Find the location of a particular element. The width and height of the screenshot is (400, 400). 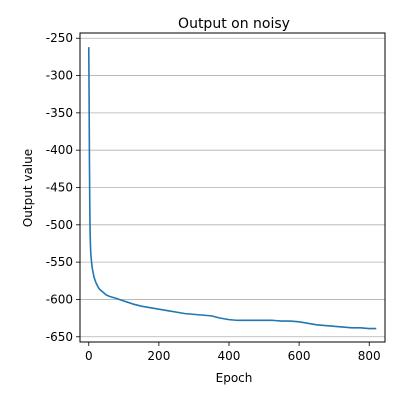

x-axis-ticks: 0 200 400 600 800 is located at coordinates (233, 352).